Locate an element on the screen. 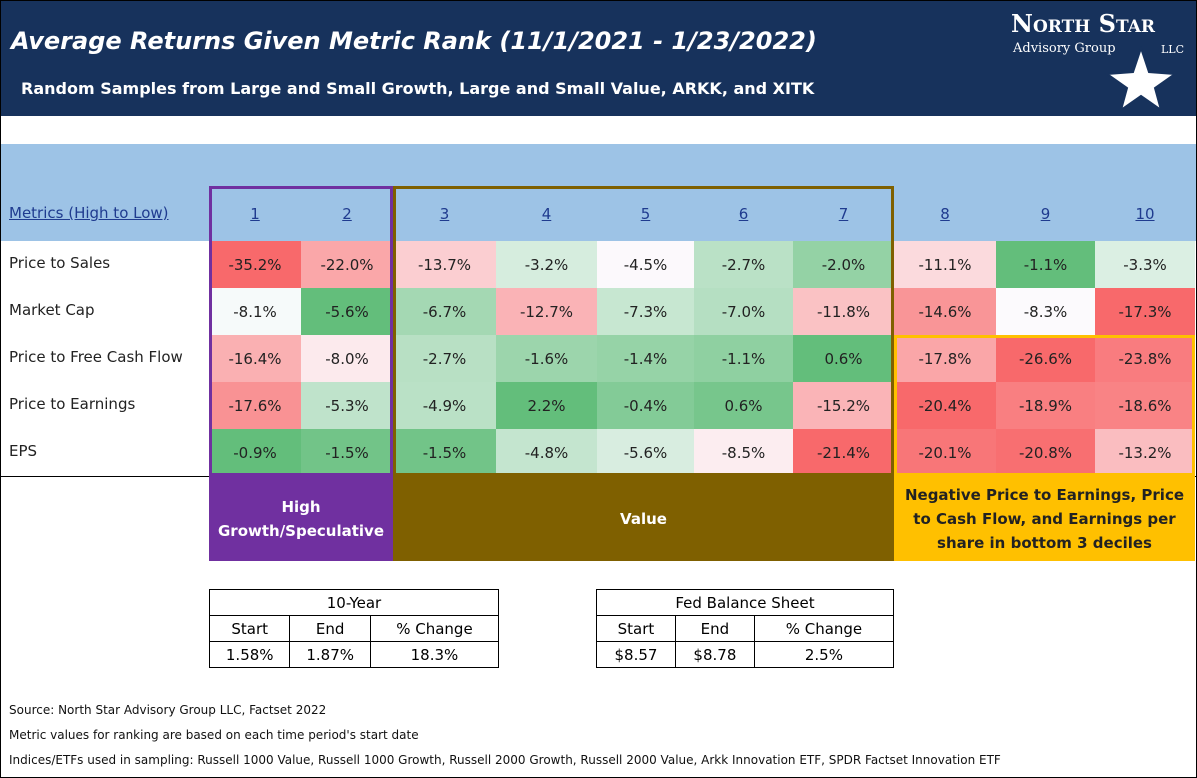 This screenshot has height=778, width=1197. group-label: High Growth/Speculative is located at coordinates (301, 518).